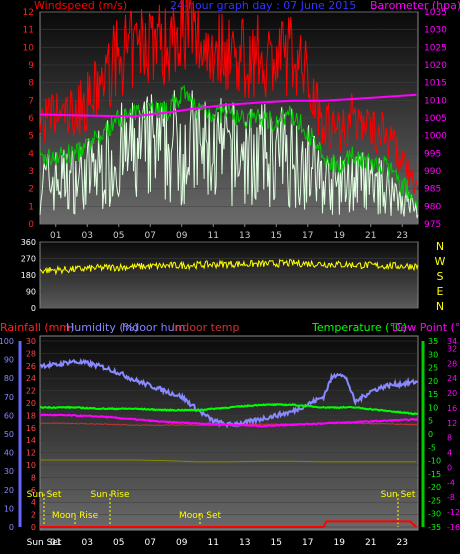  I want to click on dew-point-tick: 8, so click(449, 438).